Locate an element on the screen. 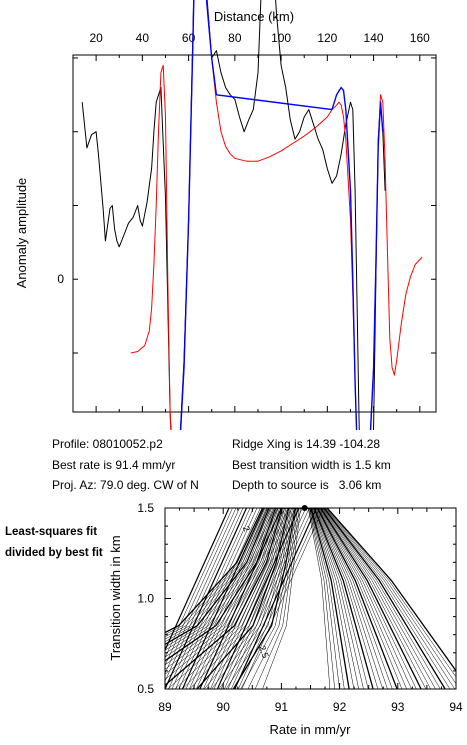 The width and height of the screenshot is (467, 745). x-tick-label: 120 is located at coordinates (327, 38).